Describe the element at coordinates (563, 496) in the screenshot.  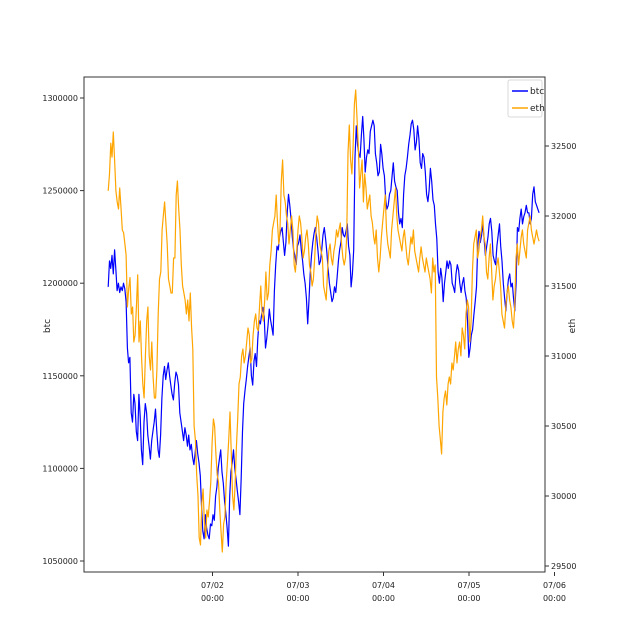
I see `y-right-tick-label: 30000` at that location.